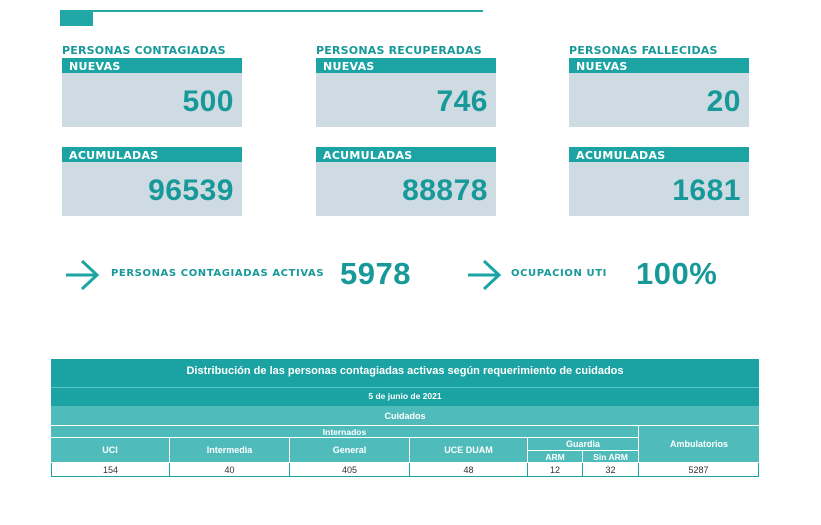  I want to click on nuevas-value: 746, so click(462, 101).